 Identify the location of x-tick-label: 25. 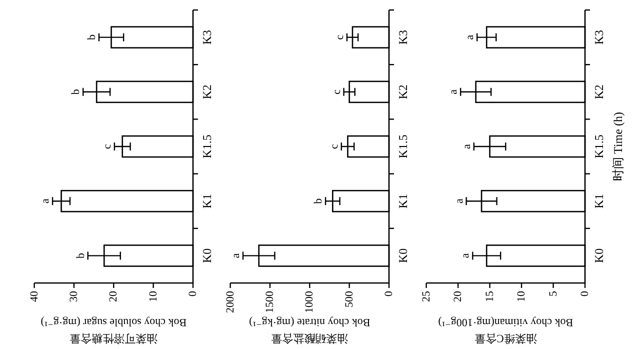
(426, 296).